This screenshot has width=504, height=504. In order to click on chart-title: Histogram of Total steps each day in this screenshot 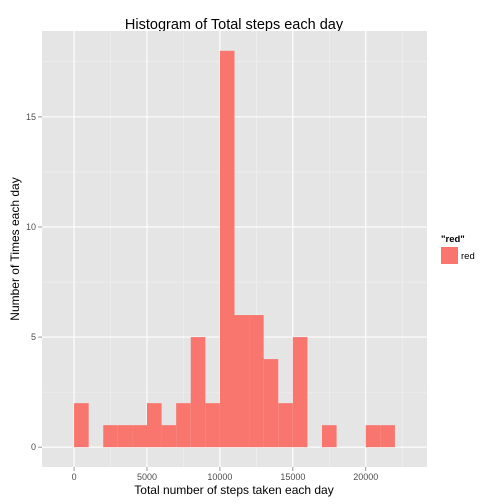, I will do `click(234, 25)`.